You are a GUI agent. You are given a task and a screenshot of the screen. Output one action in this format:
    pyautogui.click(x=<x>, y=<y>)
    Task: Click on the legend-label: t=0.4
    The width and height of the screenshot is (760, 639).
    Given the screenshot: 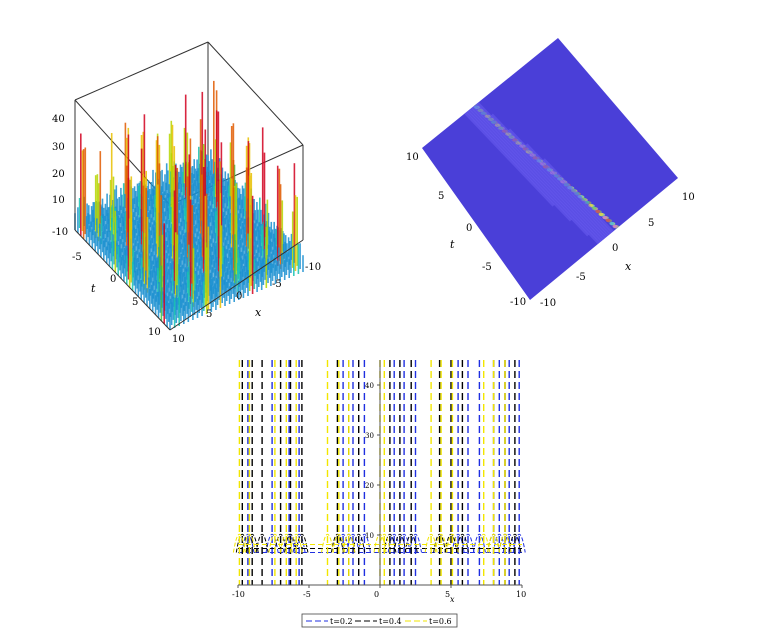 What is the action you would take?
    pyautogui.click(x=390, y=621)
    